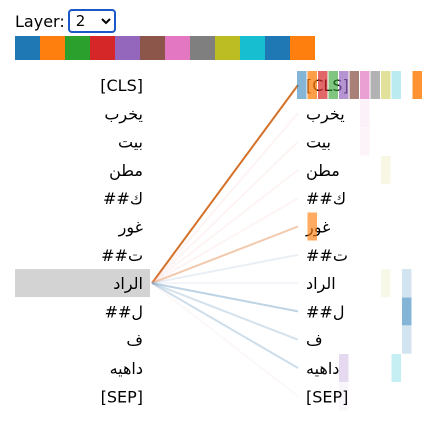 The image size is (448, 429). What do you see at coordinates (126, 171) in the screenshot?
I see `left-token-3: مطن` at bounding box center [126, 171].